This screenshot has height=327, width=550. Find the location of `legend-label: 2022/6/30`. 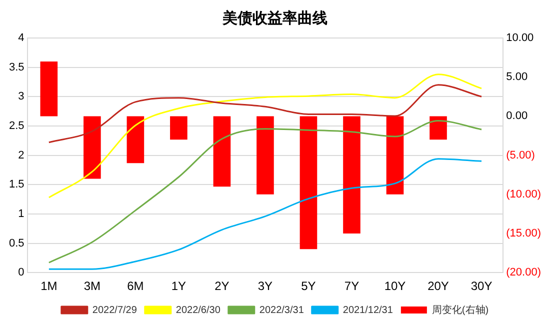

legend-label: 2022/6/30 is located at coordinates (198, 310).